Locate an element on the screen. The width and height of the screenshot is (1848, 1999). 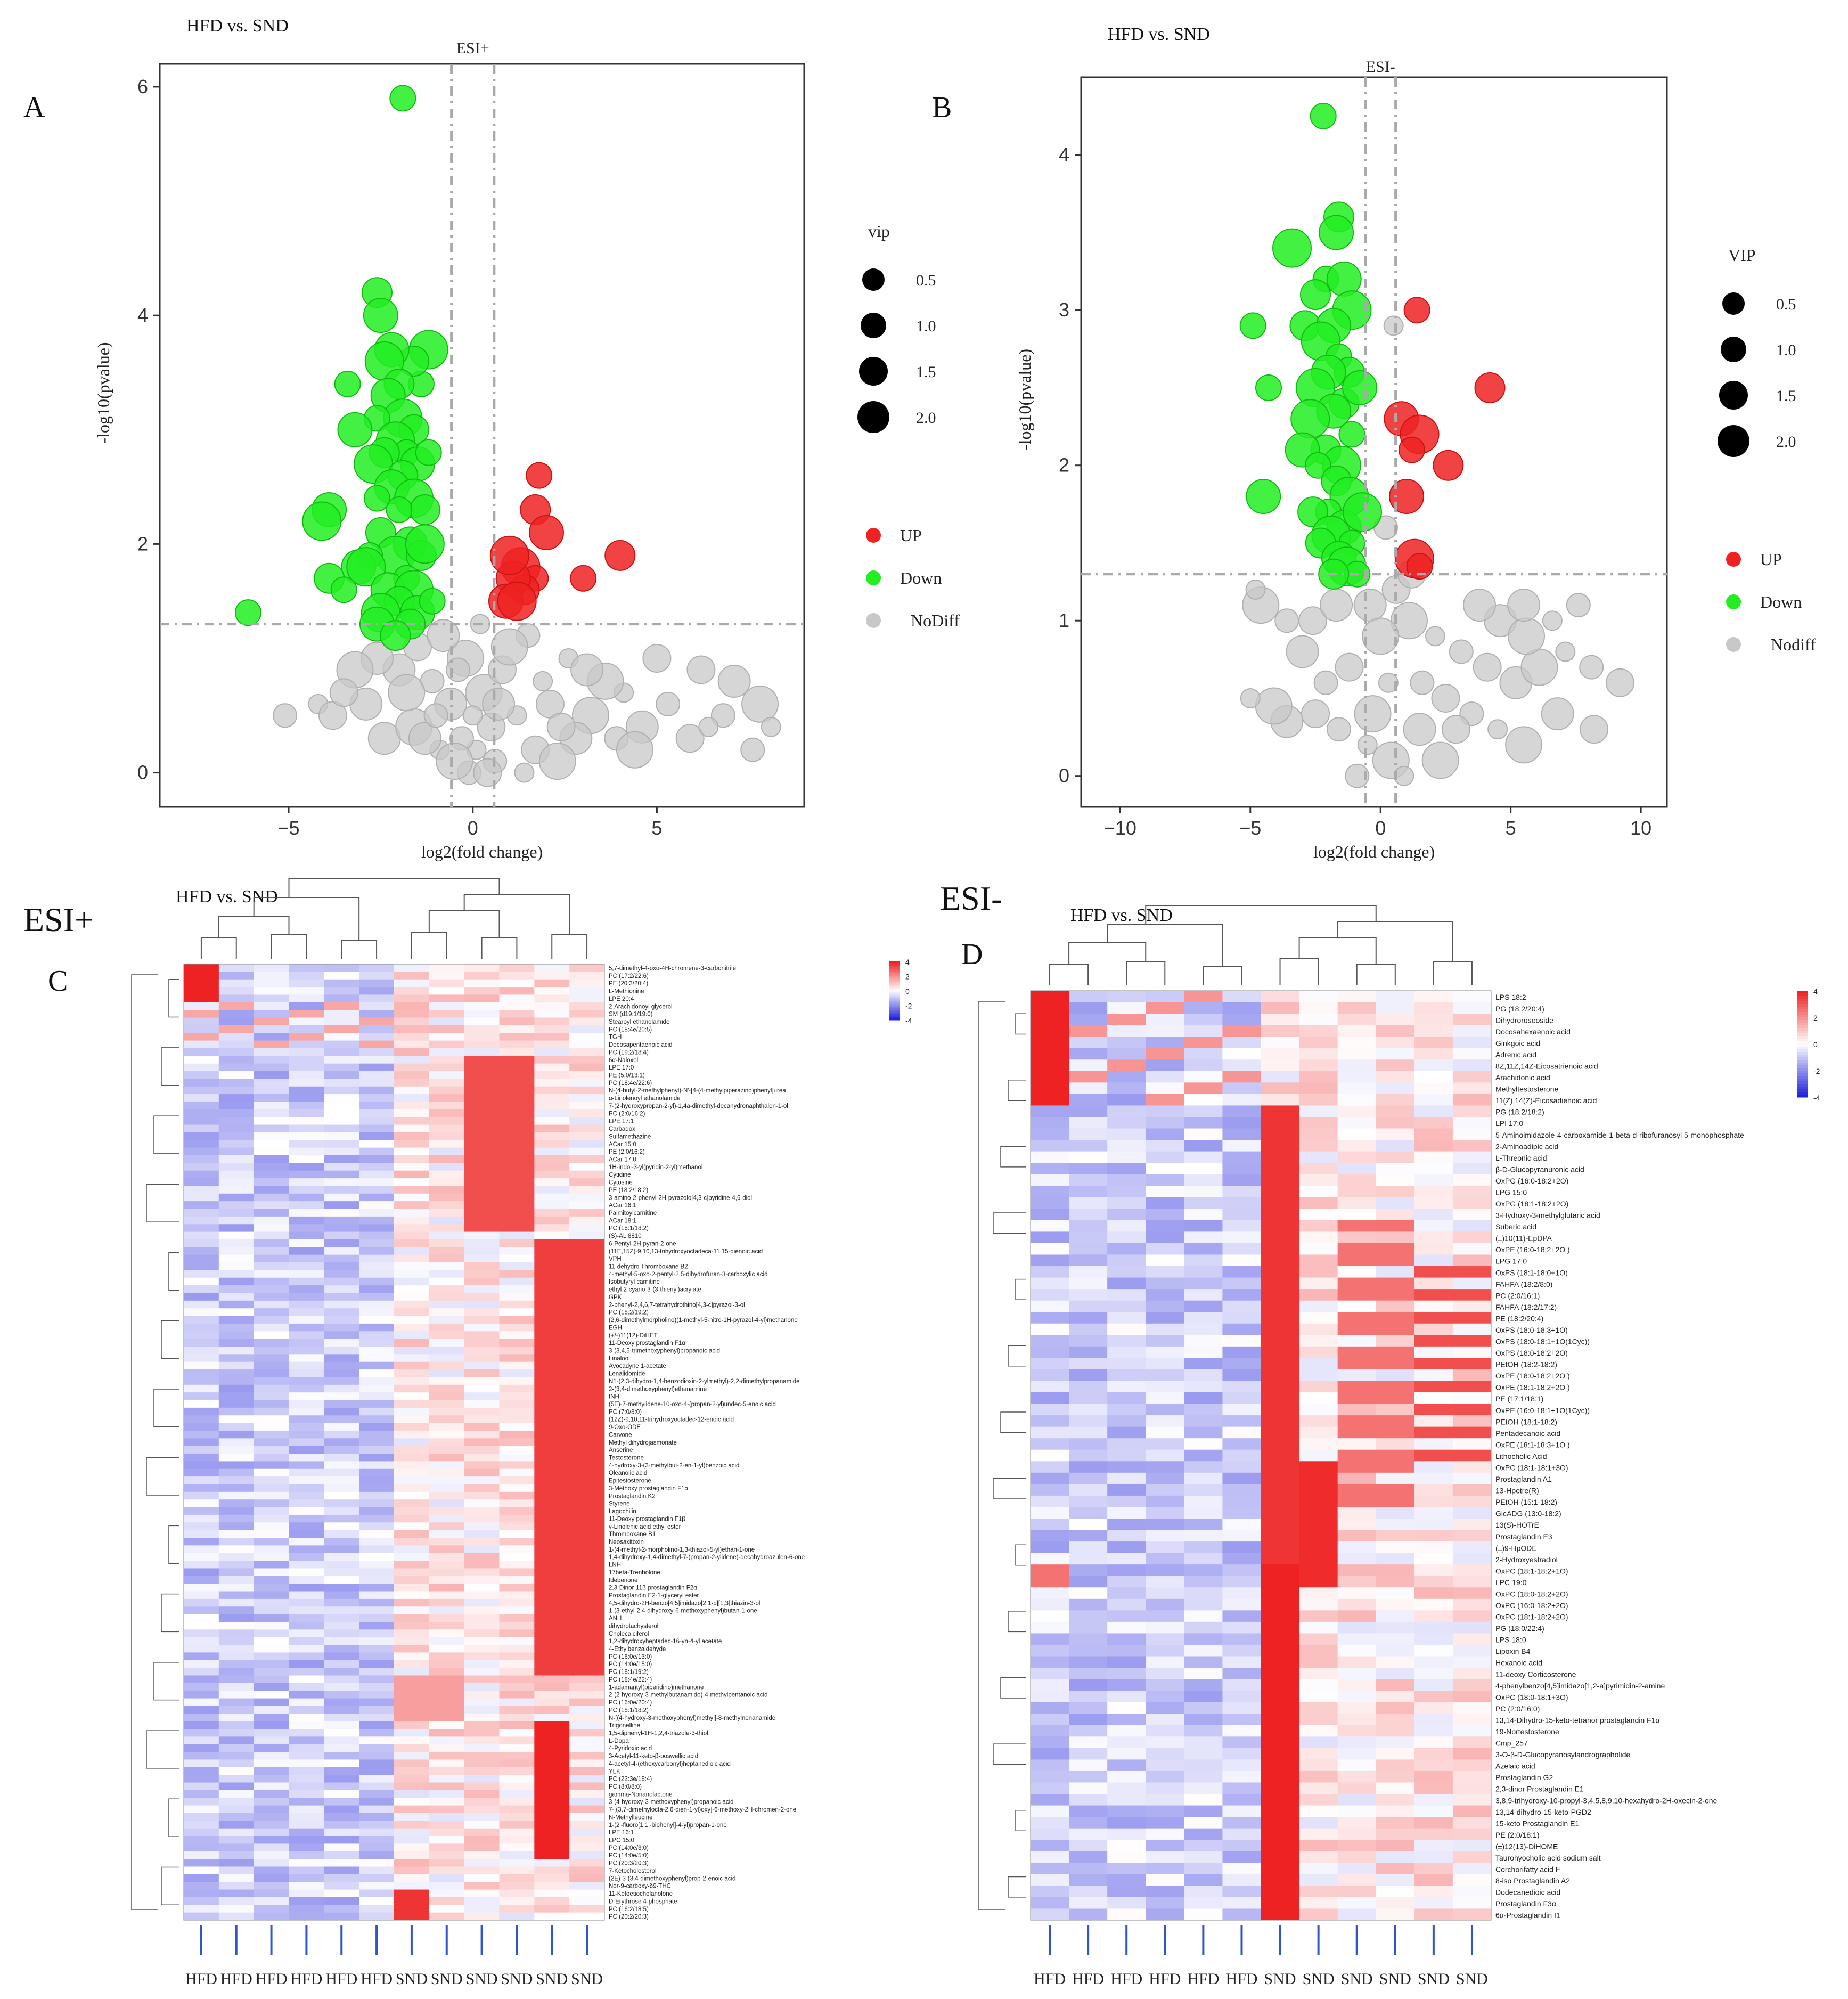
plot-frame is located at coordinates (1374, 442).